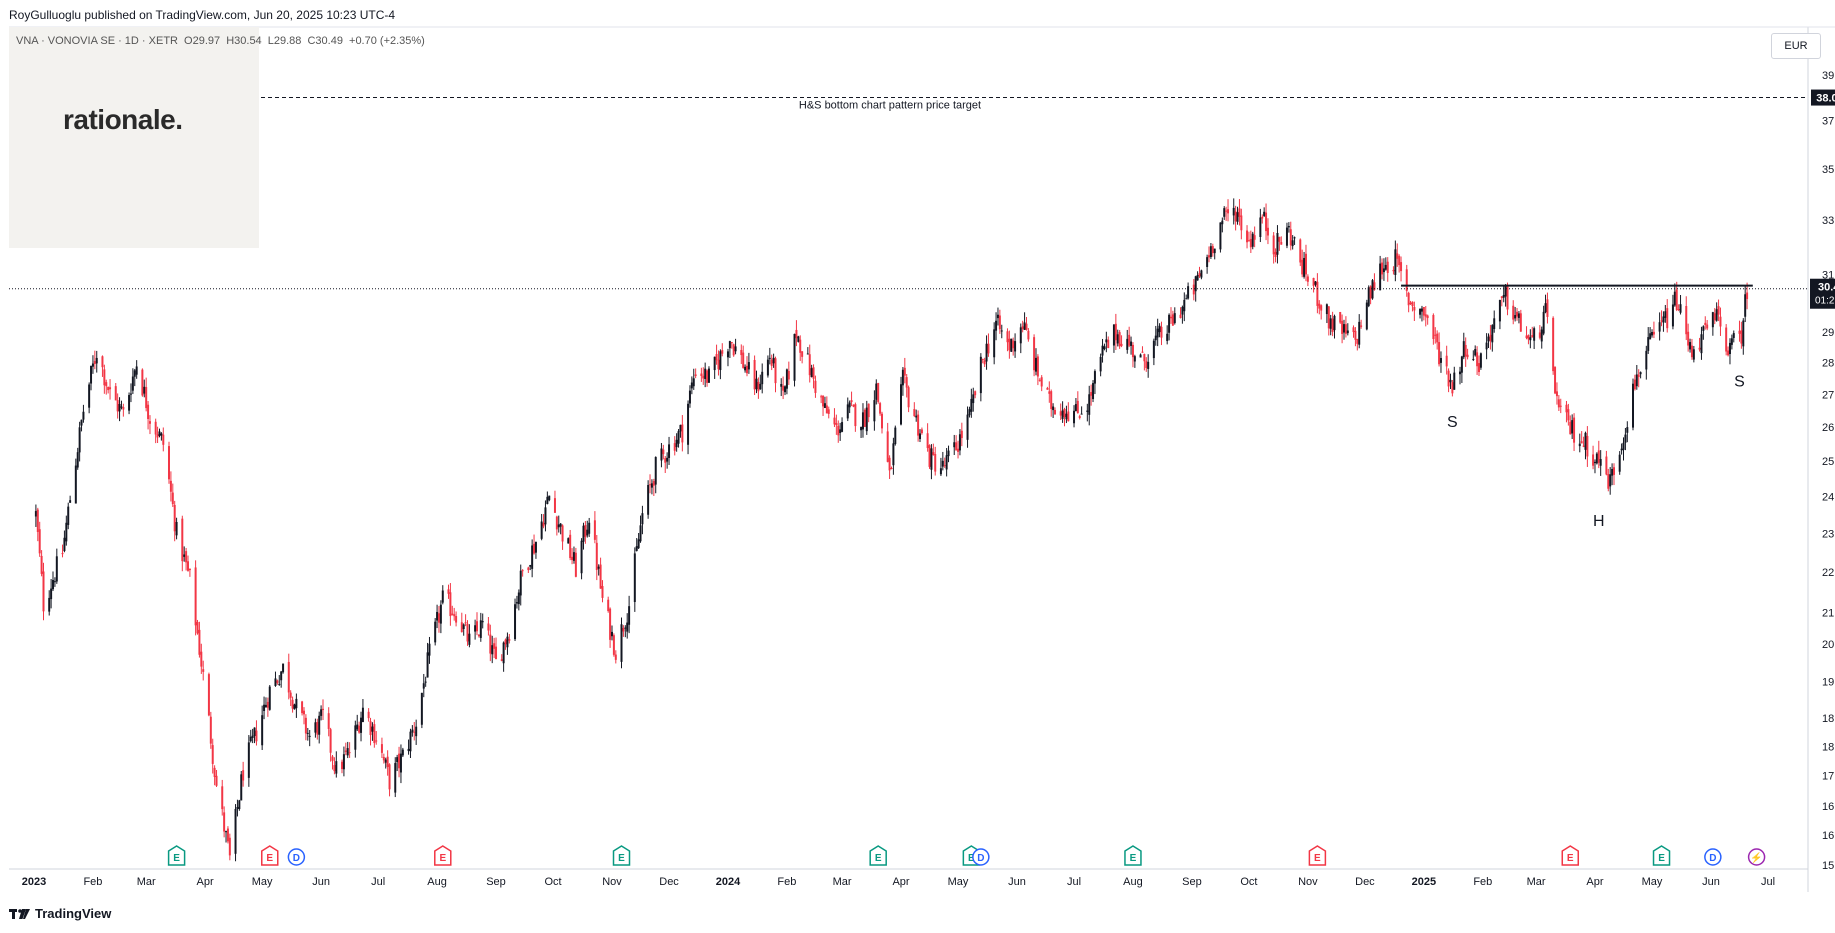 The width and height of the screenshot is (1835, 933). What do you see at coordinates (890, 106) in the screenshot?
I see `price-target-text: H&S bottom chart pattern price target` at bounding box center [890, 106].